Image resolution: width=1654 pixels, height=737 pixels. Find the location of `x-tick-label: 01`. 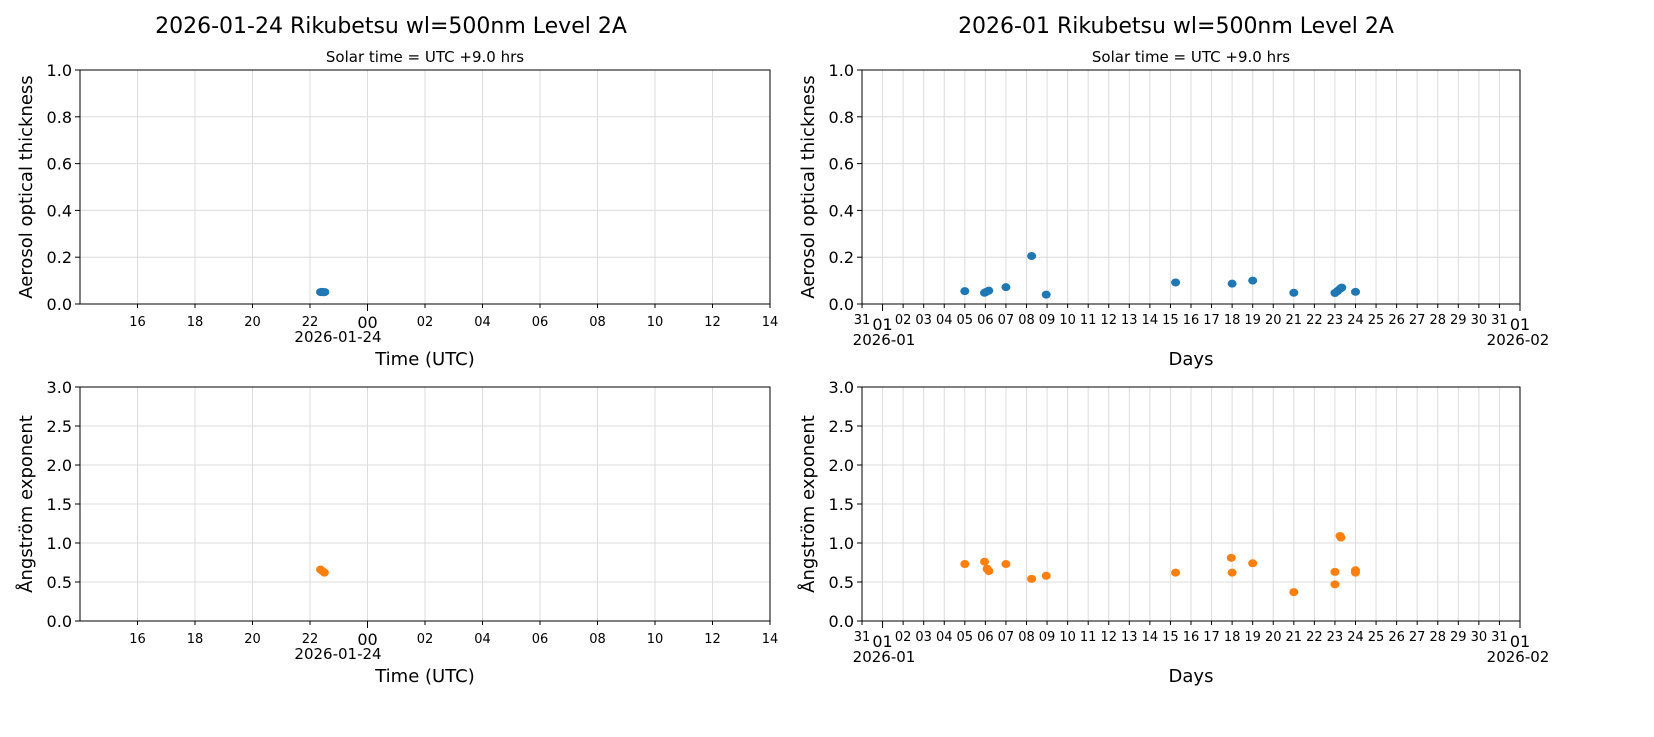

x-tick-label: 01 is located at coordinates (882, 324).